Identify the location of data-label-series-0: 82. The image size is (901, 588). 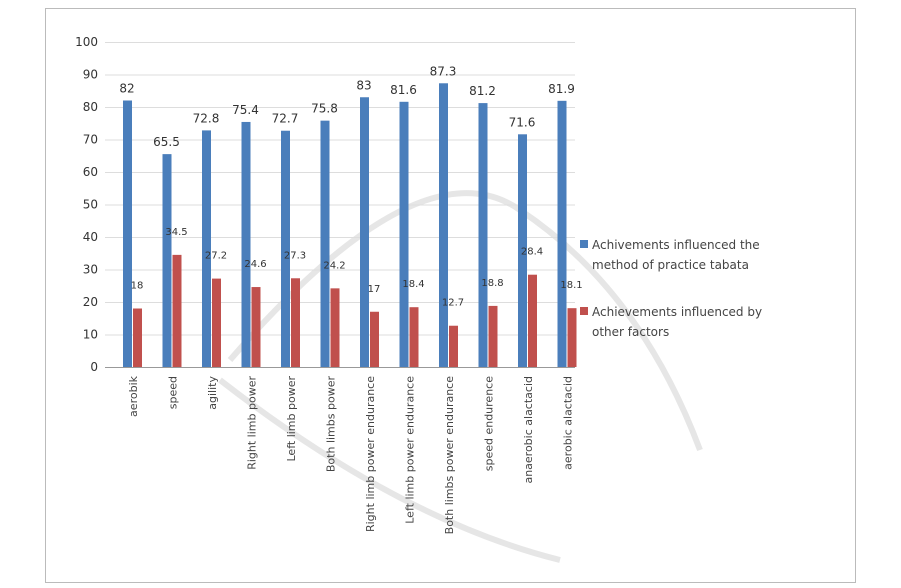
(126, 89).